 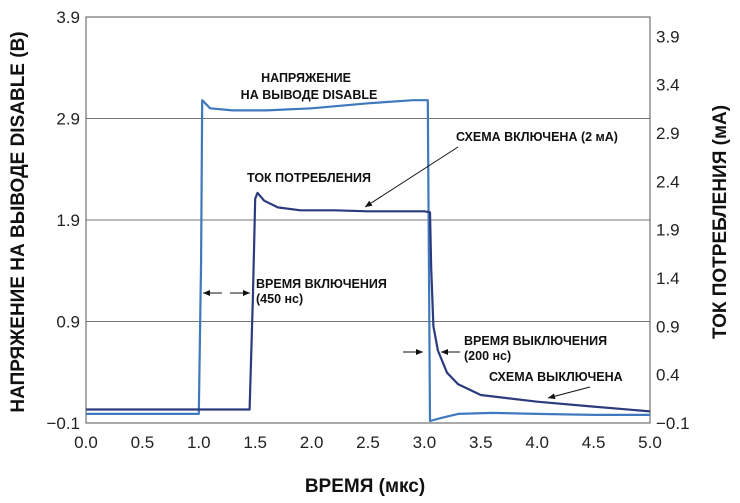 I want to click on annotation-voltage-line2: НА ВЫВОДЕ DISABLE, so click(x=309, y=95).